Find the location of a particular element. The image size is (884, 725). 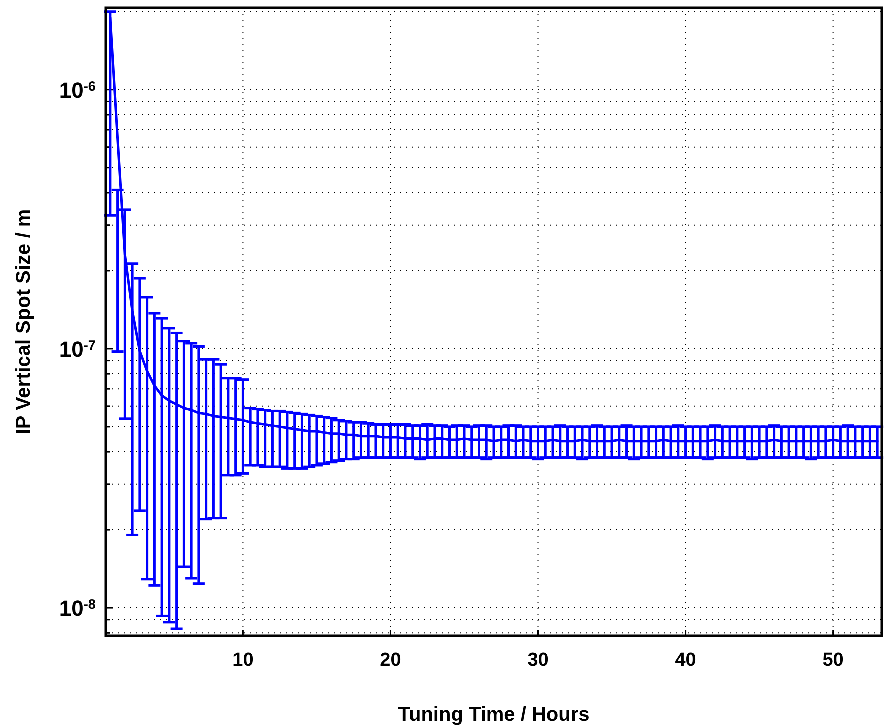

x-tick-label: 50 is located at coordinates (833, 660).